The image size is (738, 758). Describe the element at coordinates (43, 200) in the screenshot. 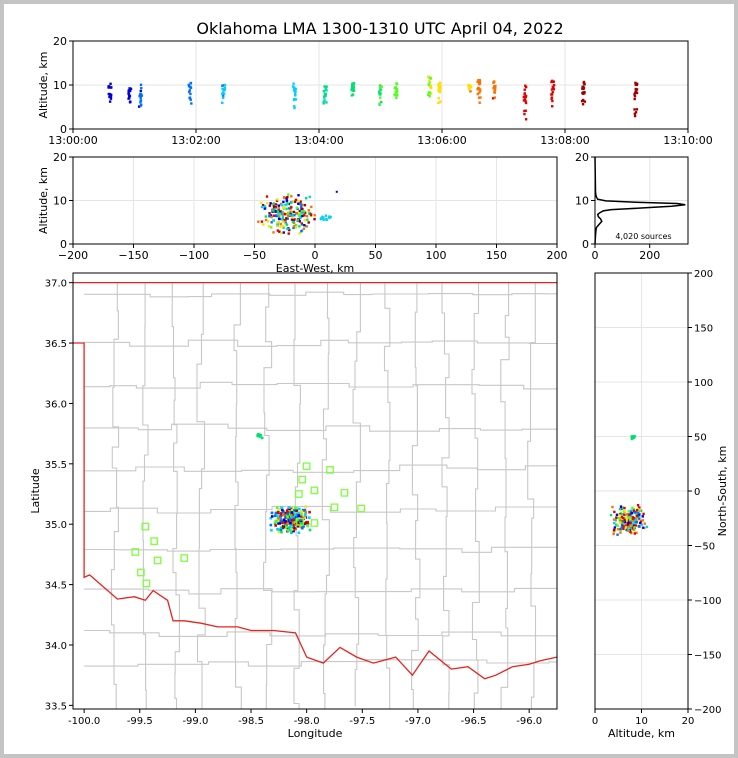

I see `y-axis-label: Altitude, km` at that location.